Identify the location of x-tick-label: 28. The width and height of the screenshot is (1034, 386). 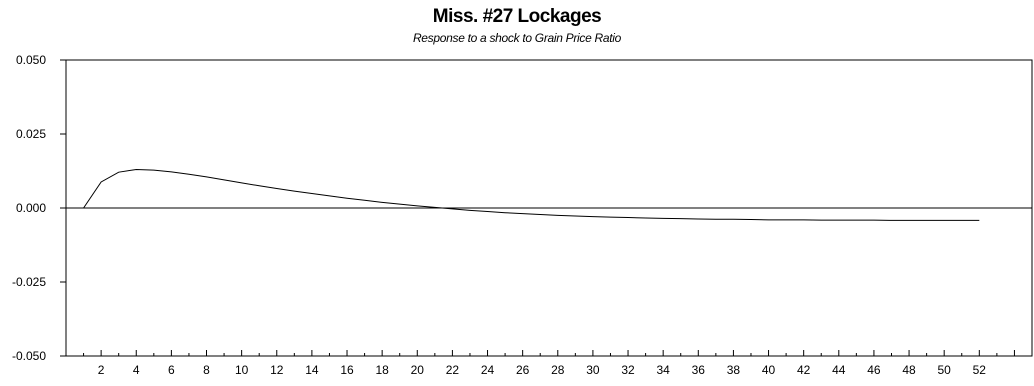
(558, 370).